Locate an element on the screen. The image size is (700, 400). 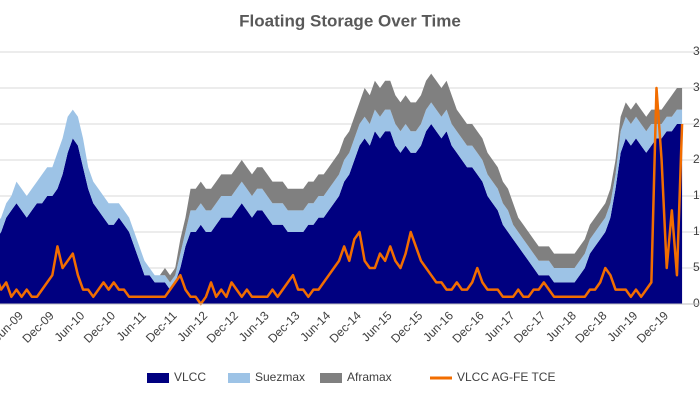
x-tick-label: Dec-09 is located at coordinates (37, 326).